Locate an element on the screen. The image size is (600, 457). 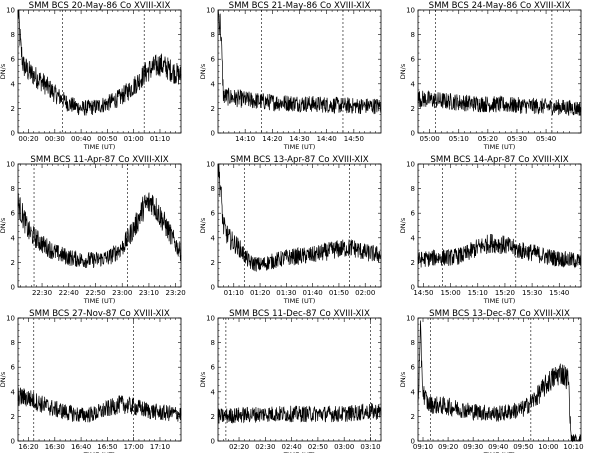
x-tick-label: 01:50 is located at coordinates (339, 293).